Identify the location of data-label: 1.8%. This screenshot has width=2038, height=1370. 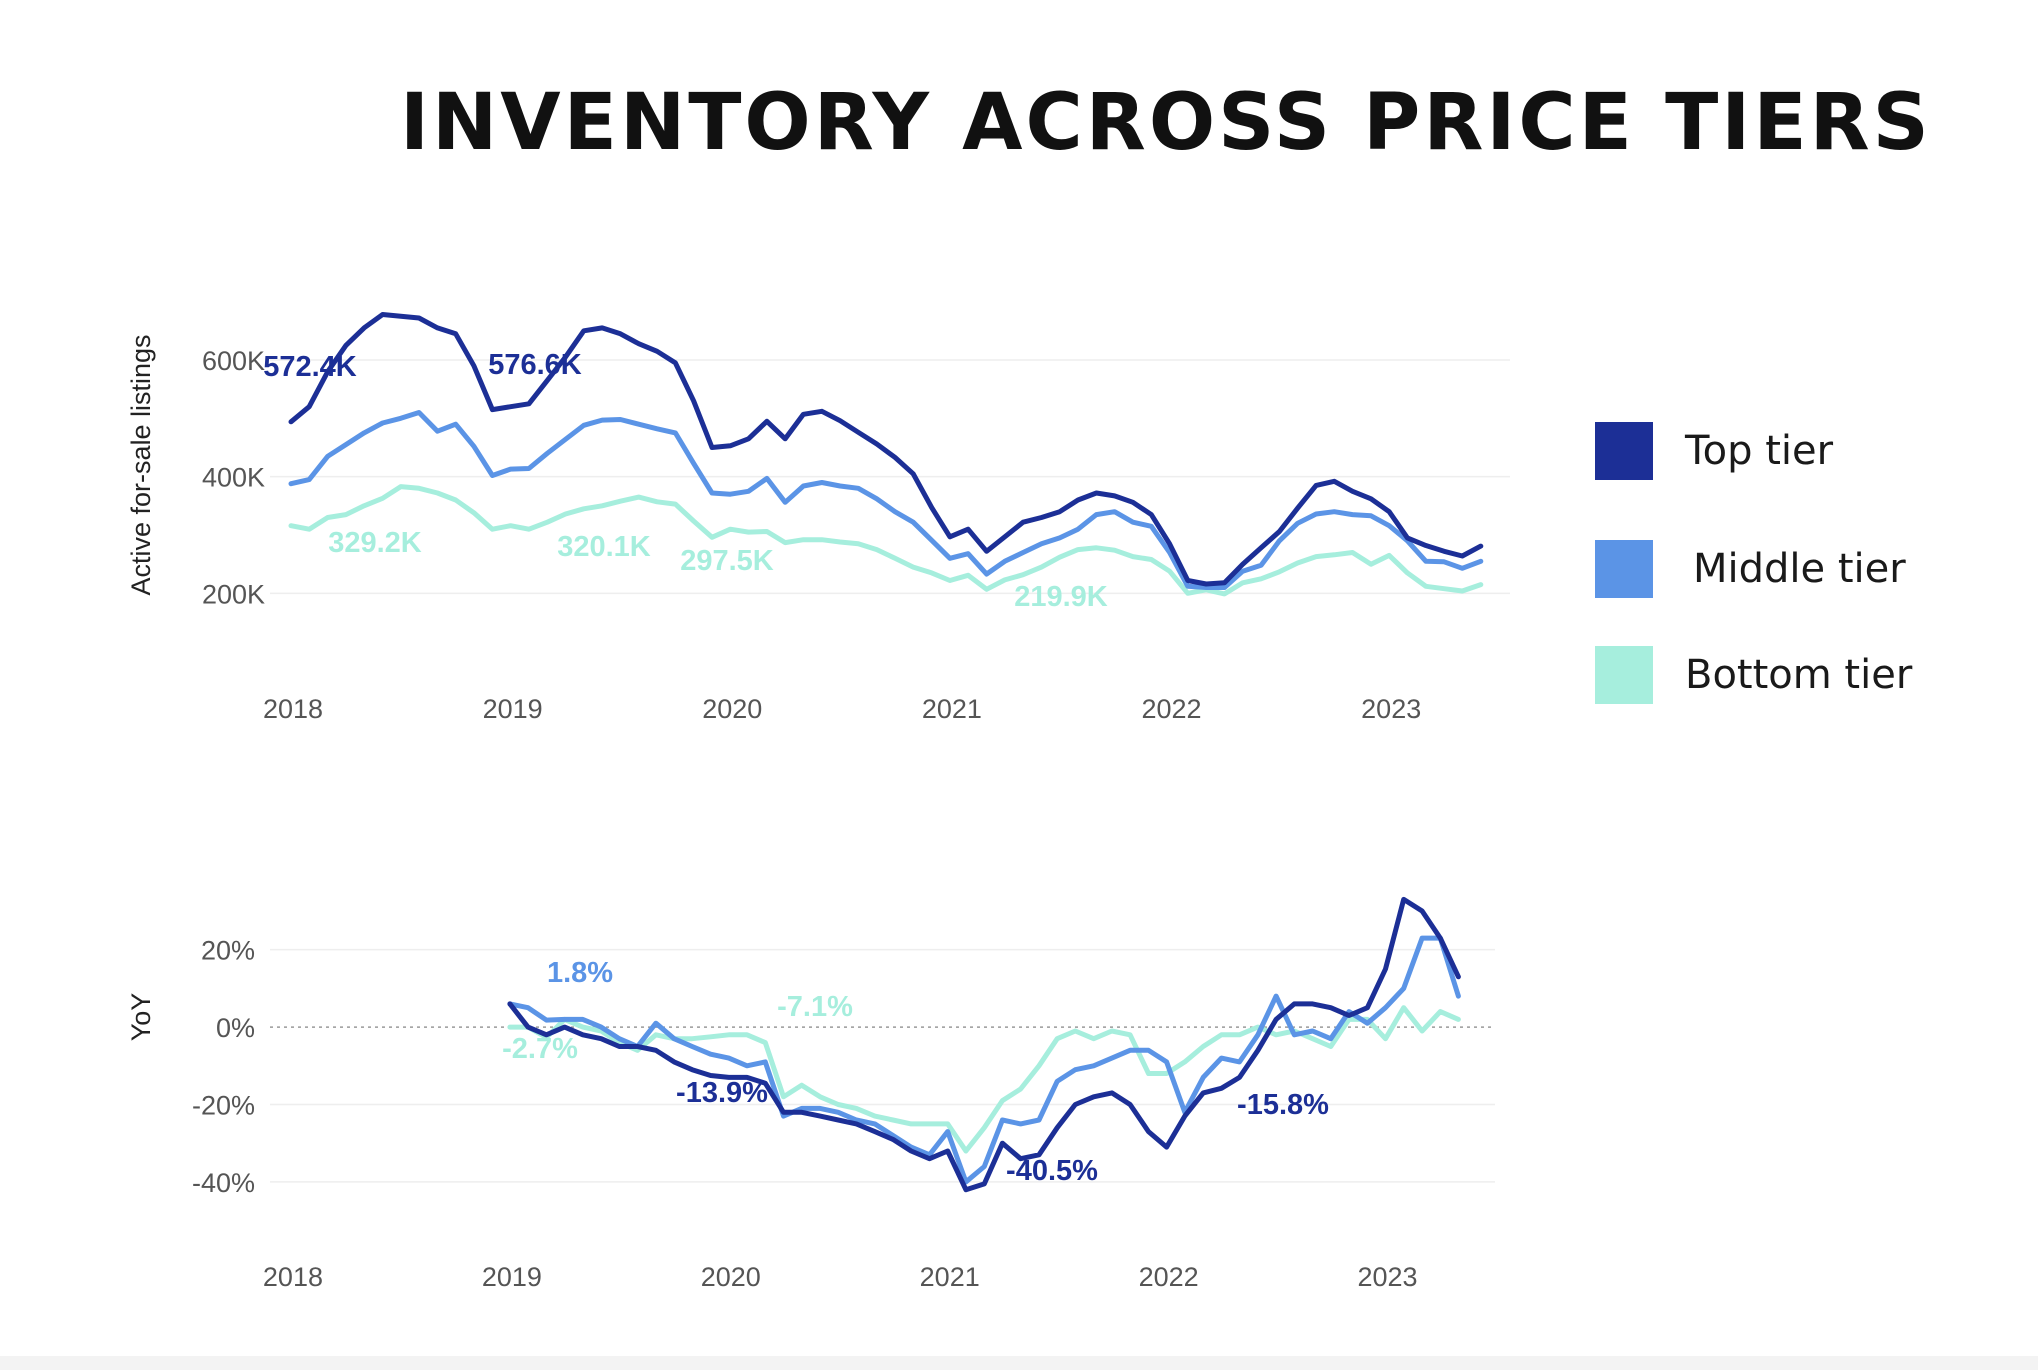
(580, 973).